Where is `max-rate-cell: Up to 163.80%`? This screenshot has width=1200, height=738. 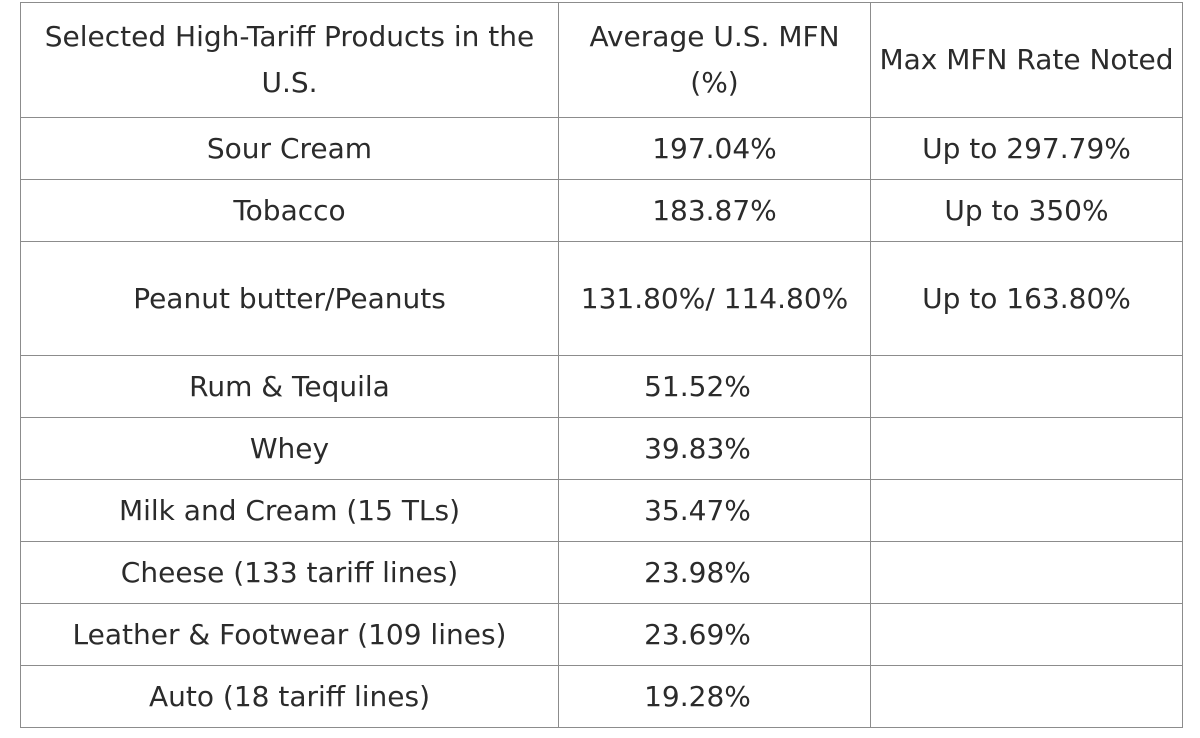 max-rate-cell: Up to 163.80% is located at coordinates (1026, 298).